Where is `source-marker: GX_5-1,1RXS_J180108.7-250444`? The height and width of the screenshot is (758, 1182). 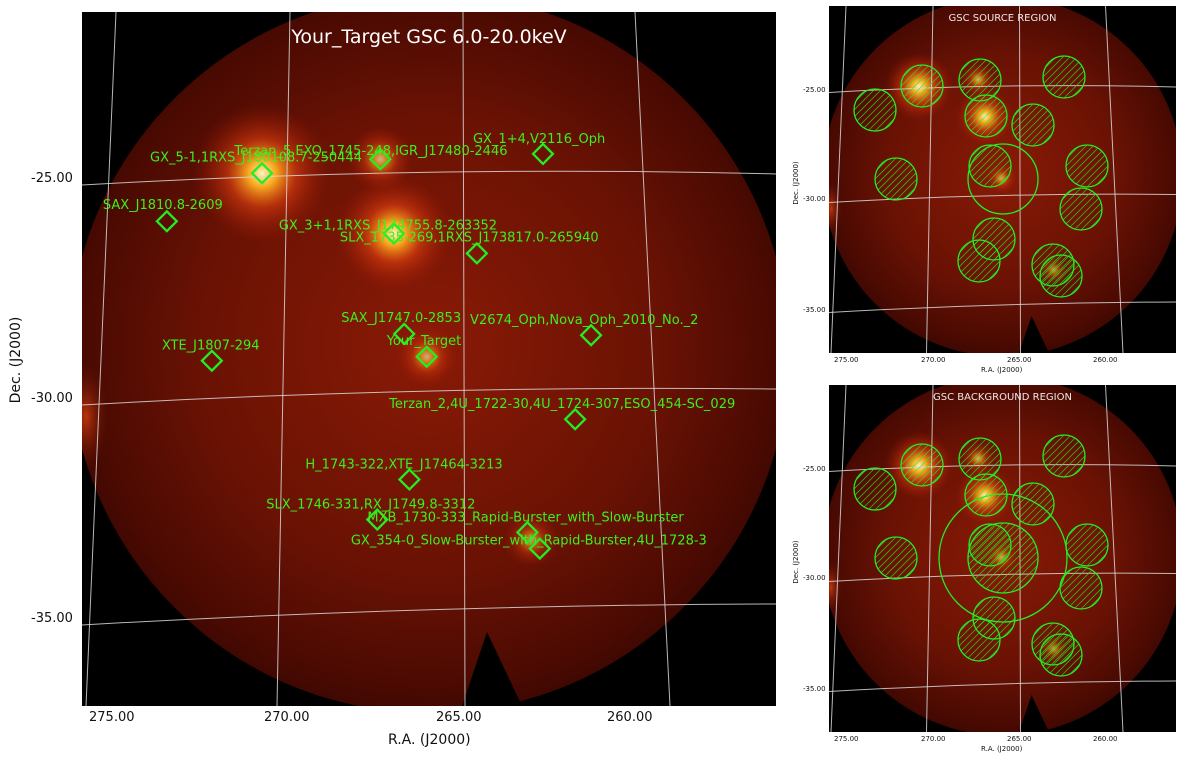
source-marker: GX_5-1,1RXS_J180108.7-250444 is located at coordinates (256, 167).